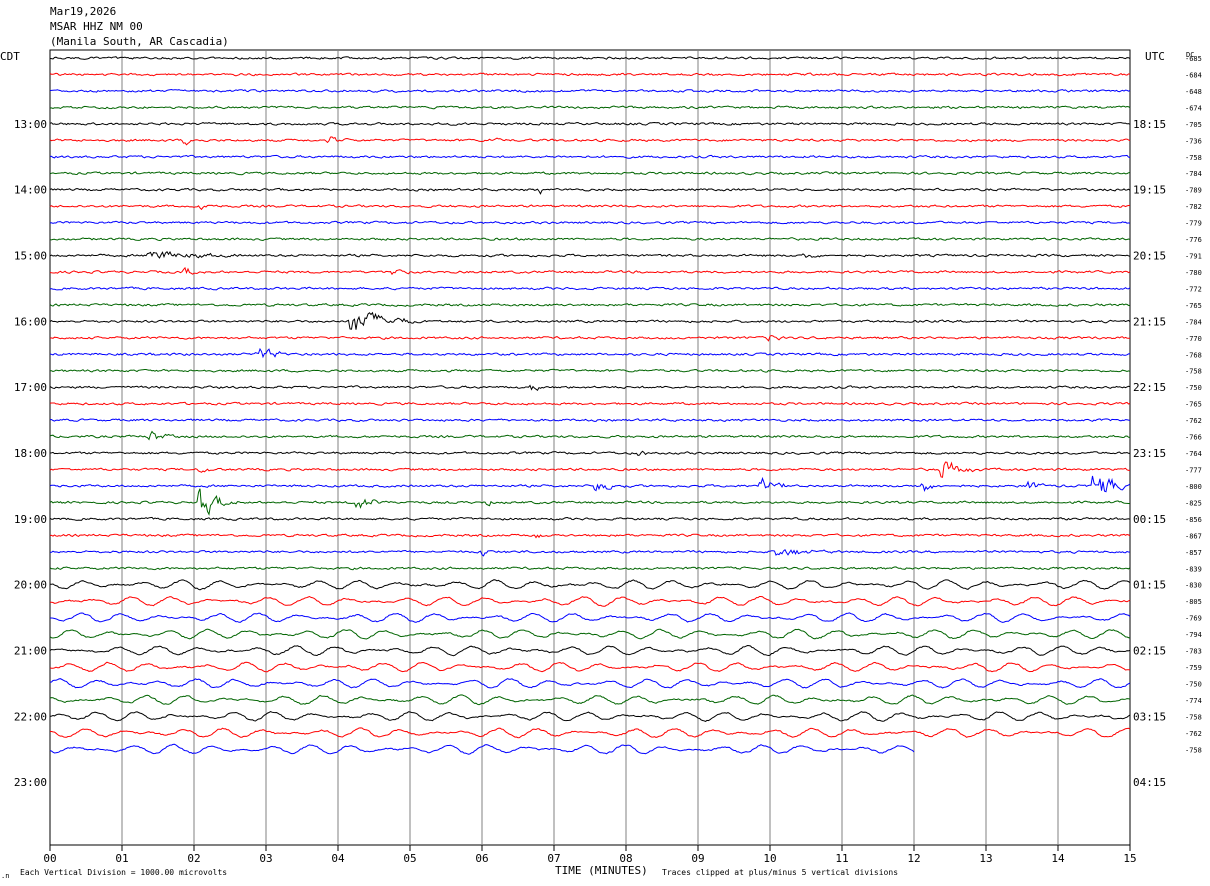 The height and width of the screenshot is (886, 1210). I want to click on dc-offset-label: -800, so click(1193, 487).